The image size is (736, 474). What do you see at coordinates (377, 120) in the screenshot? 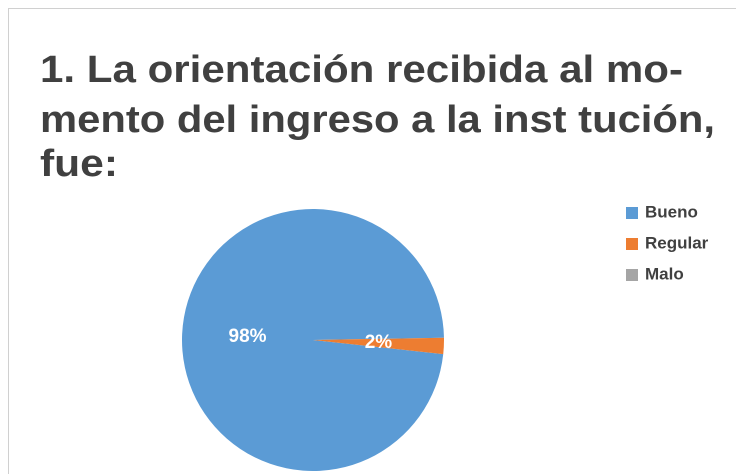
I see `chart-title: mento del ingreso a la inst tución,` at bounding box center [377, 120].